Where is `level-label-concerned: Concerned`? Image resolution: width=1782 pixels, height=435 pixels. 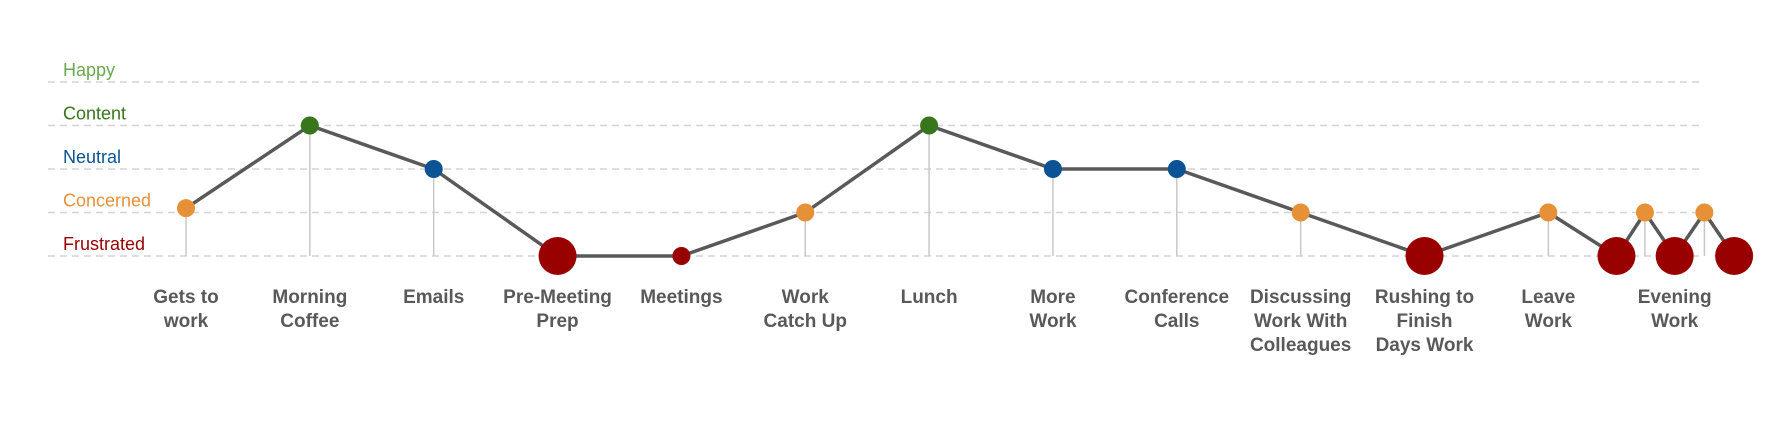 level-label-concerned: Concerned is located at coordinates (107, 201).